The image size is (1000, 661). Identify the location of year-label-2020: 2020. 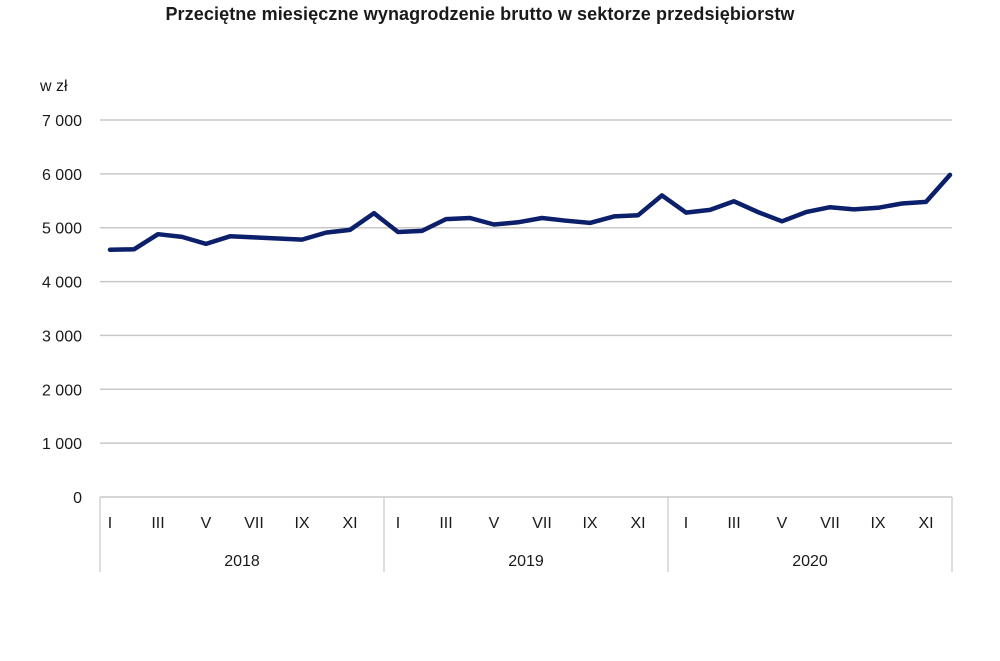
(810, 561).